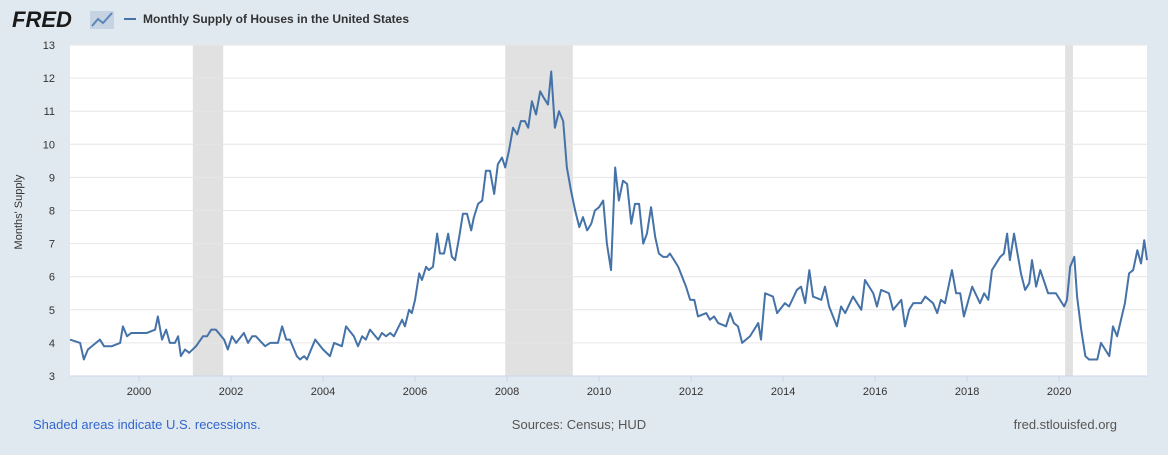 This screenshot has width=1168, height=455. I want to click on y-tick-label: 10, so click(49, 145).